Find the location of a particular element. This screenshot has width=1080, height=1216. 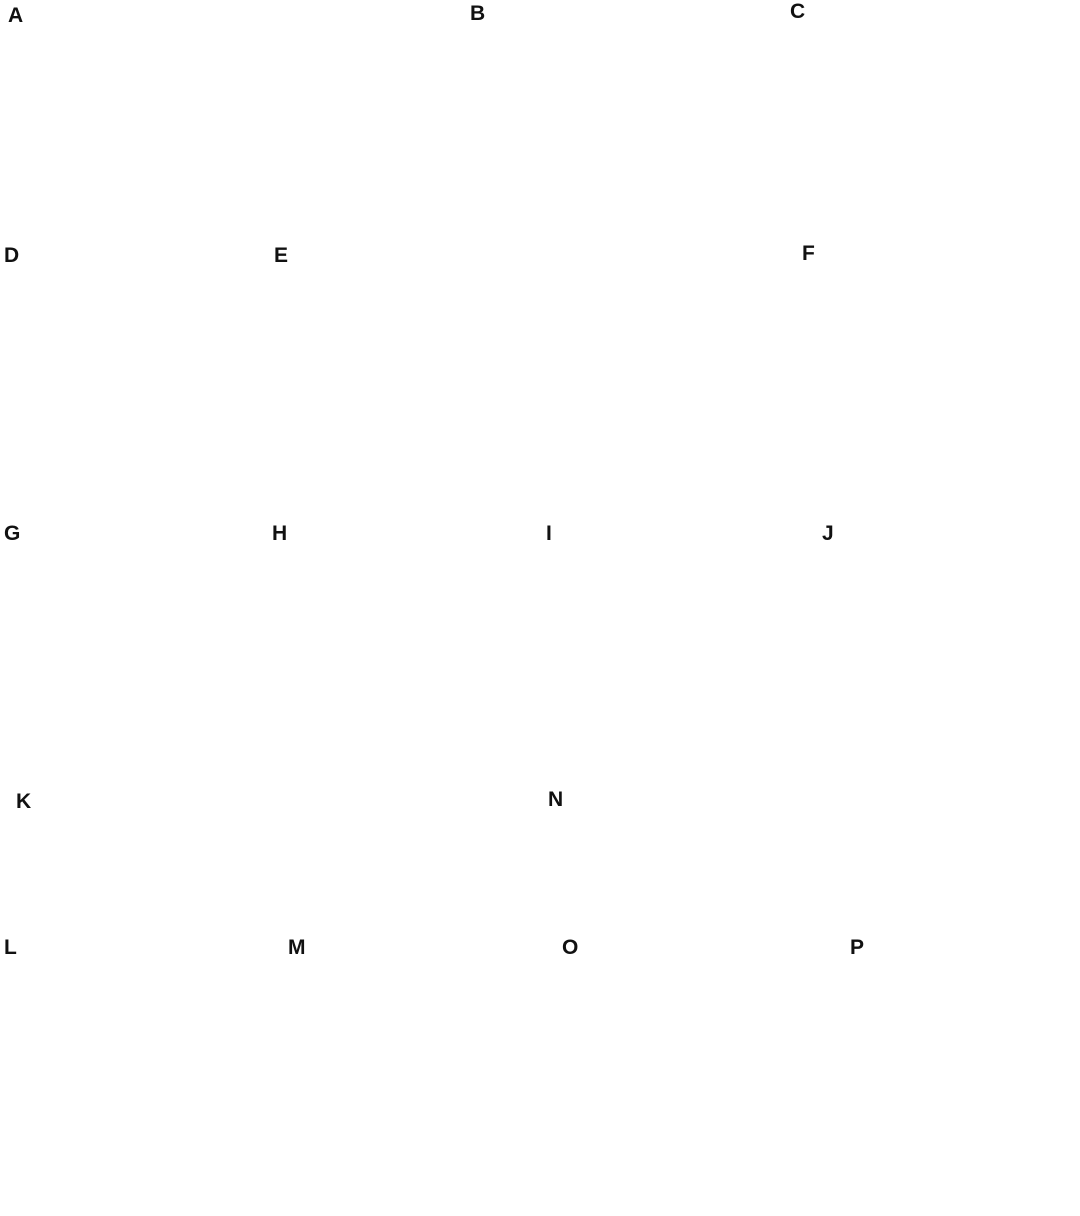

panel-l: L is located at coordinates (144, 1075).